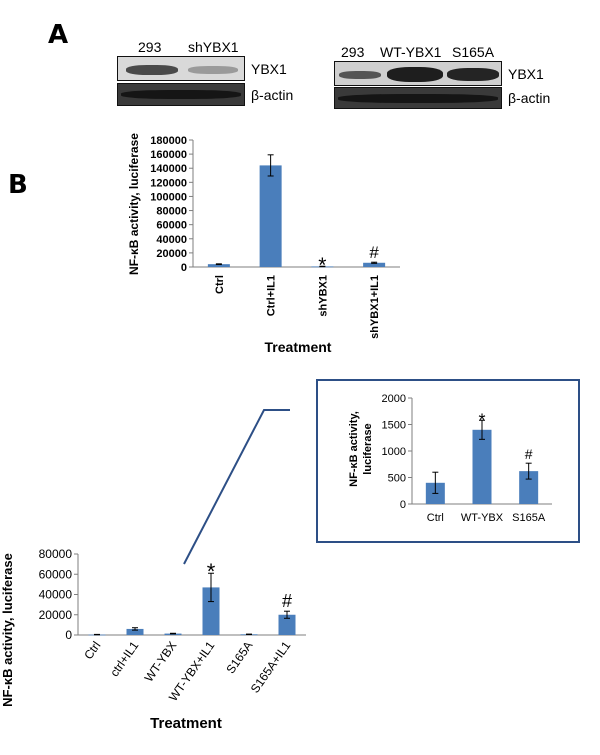  I want to click on chart0-ytick-label: 140000, so click(168, 169).